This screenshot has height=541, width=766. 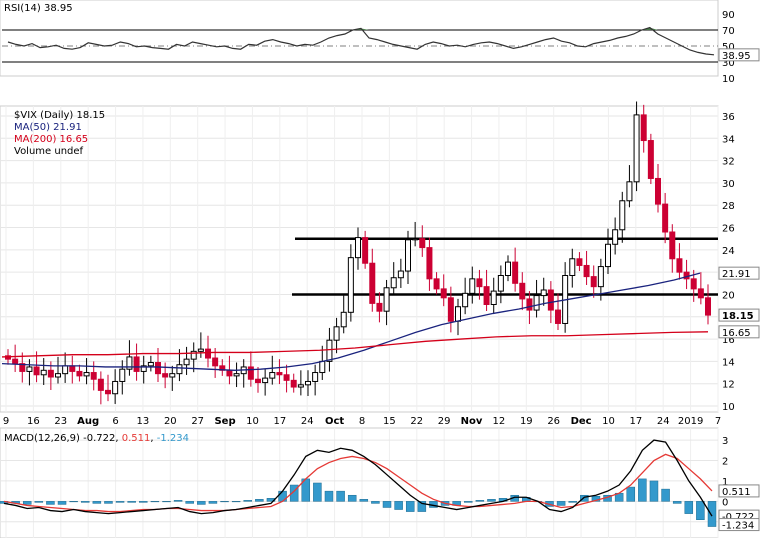 What do you see at coordinates (51, 139) in the screenshot?
I see `price-legend-ma200: MA(200) 16.65` at bounding box center [51, 139].